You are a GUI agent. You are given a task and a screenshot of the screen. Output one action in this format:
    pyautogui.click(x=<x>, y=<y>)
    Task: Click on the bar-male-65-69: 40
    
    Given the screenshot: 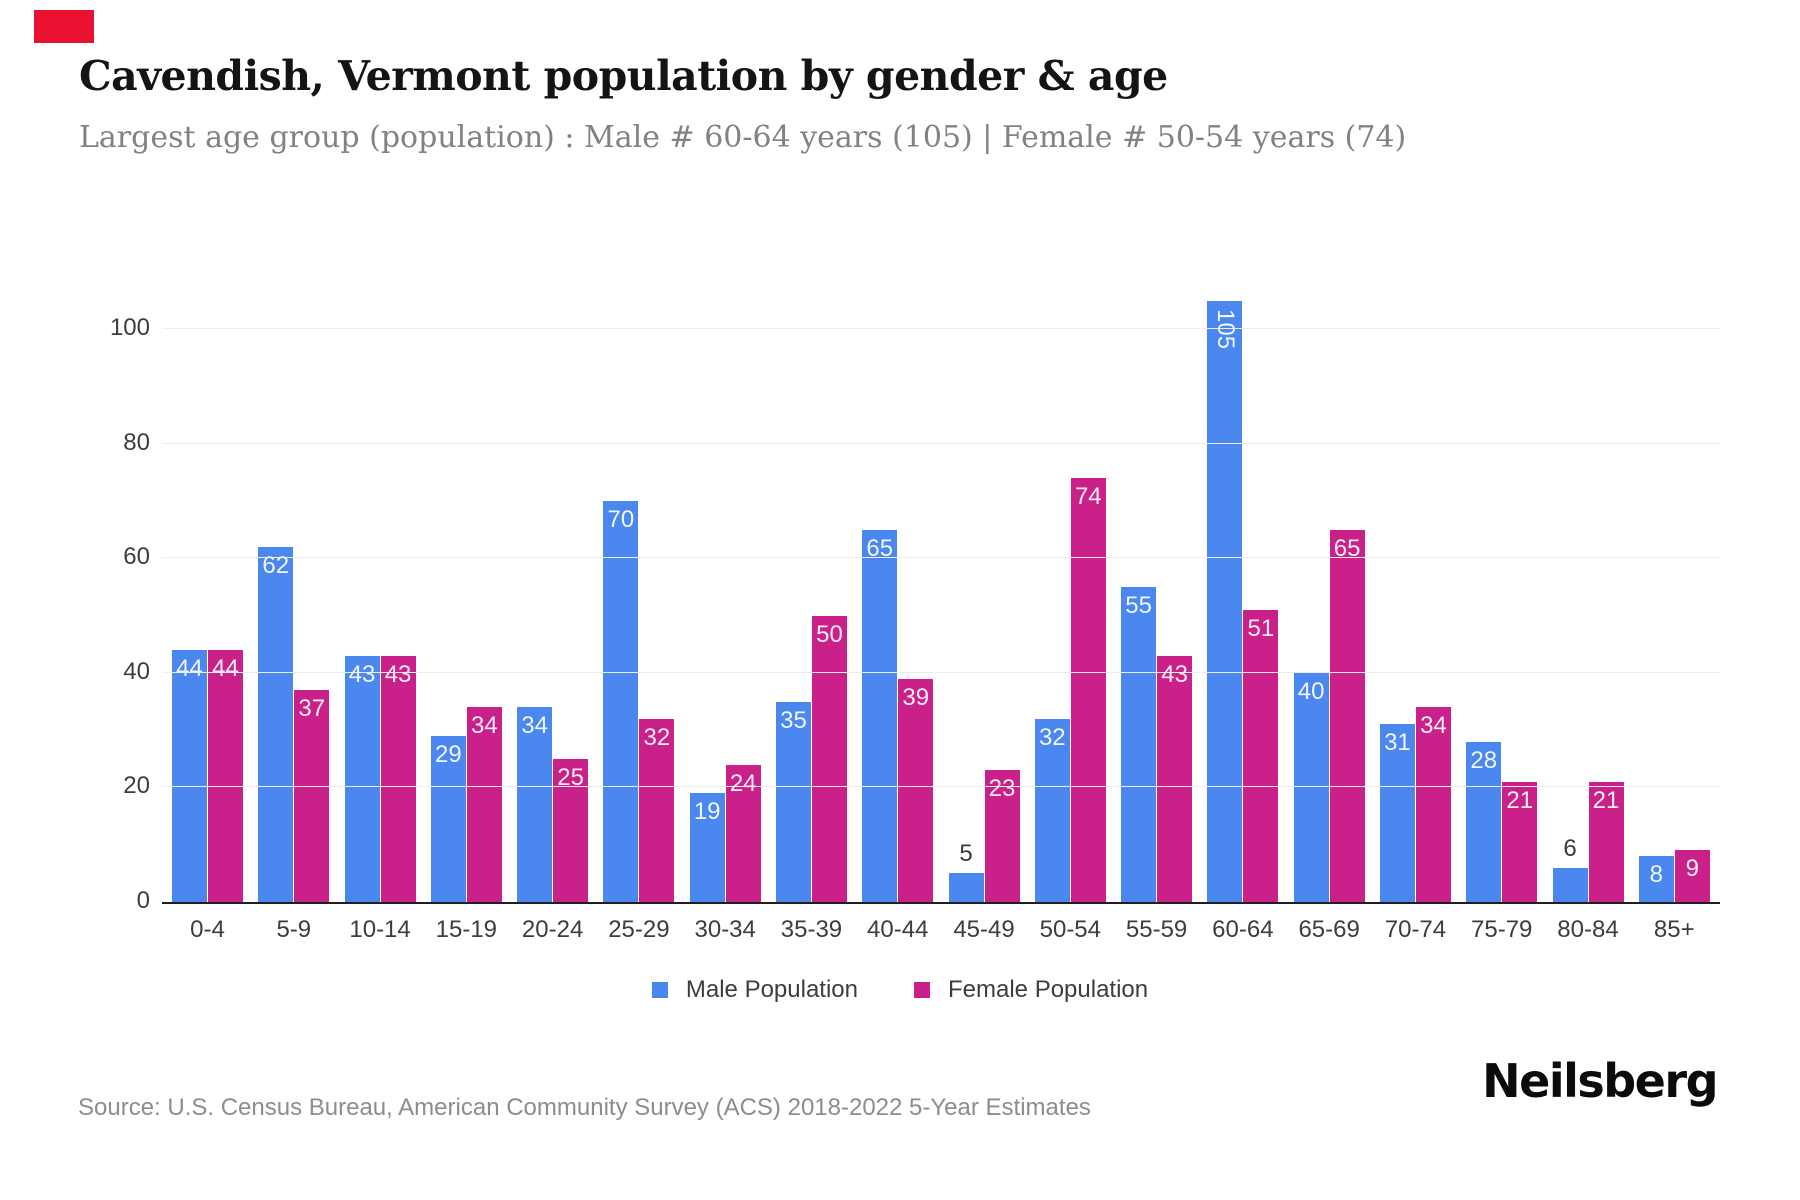 What is the action you would take?
    pyautogui.click(x=1311, y=787)
    